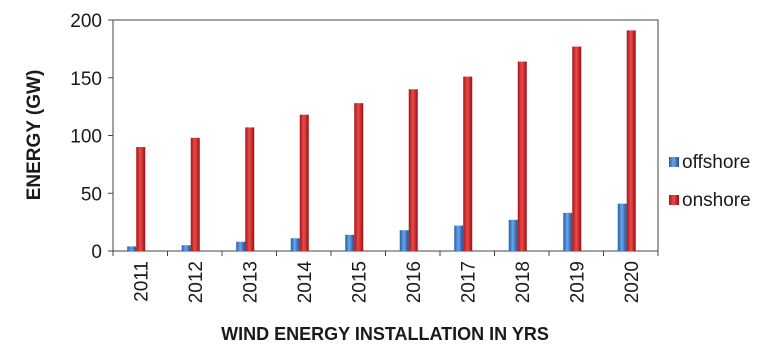  I want to click on bar-onshore-2017, so click(468, 163).